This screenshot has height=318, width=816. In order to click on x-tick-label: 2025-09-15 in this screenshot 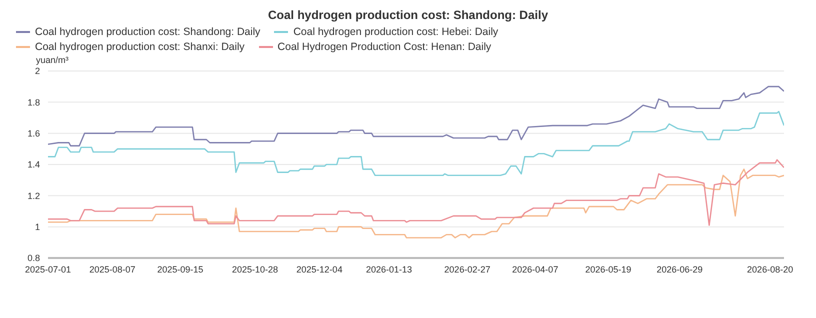, I will do `click(180, 269)`.